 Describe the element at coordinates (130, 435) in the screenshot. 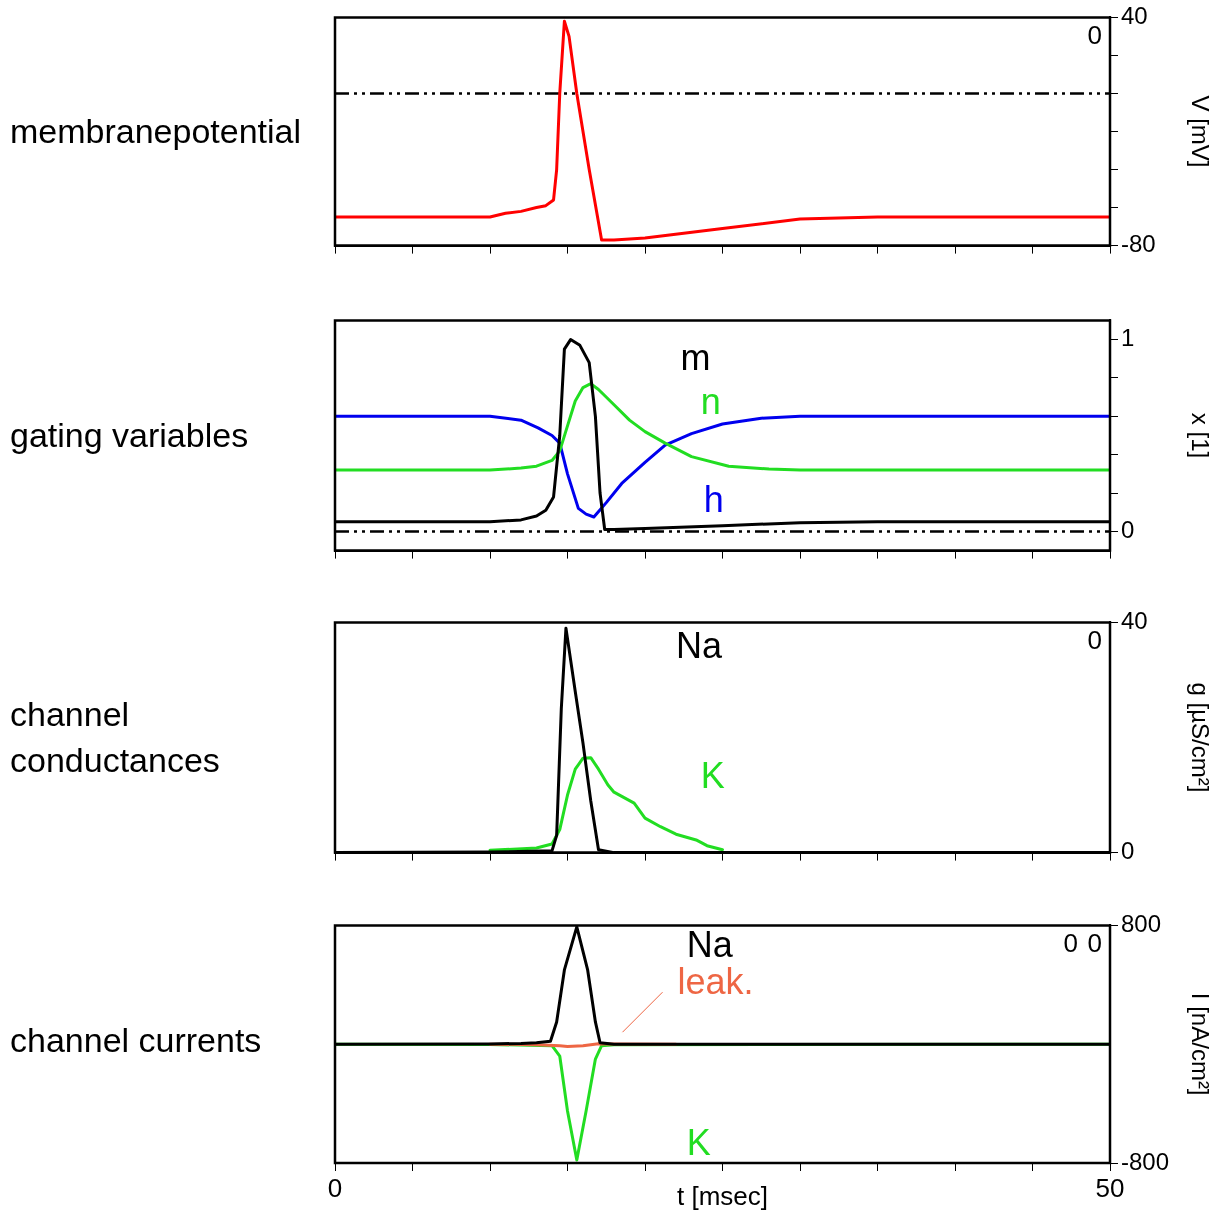

I see `text: gating variables` at that location.